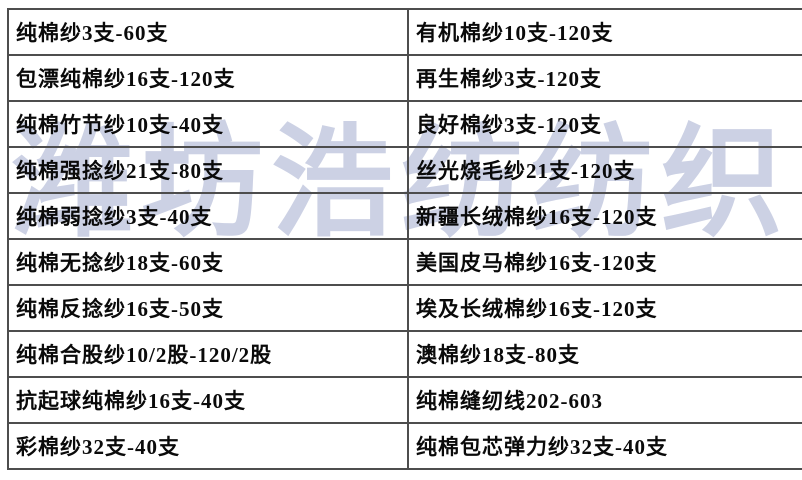 The height and width of the screenshot is (480, 802). Describe the element at coordinates (604, 78) in the screenshot. I see `product-cell: 再生棉纱3支-120支` at that location.